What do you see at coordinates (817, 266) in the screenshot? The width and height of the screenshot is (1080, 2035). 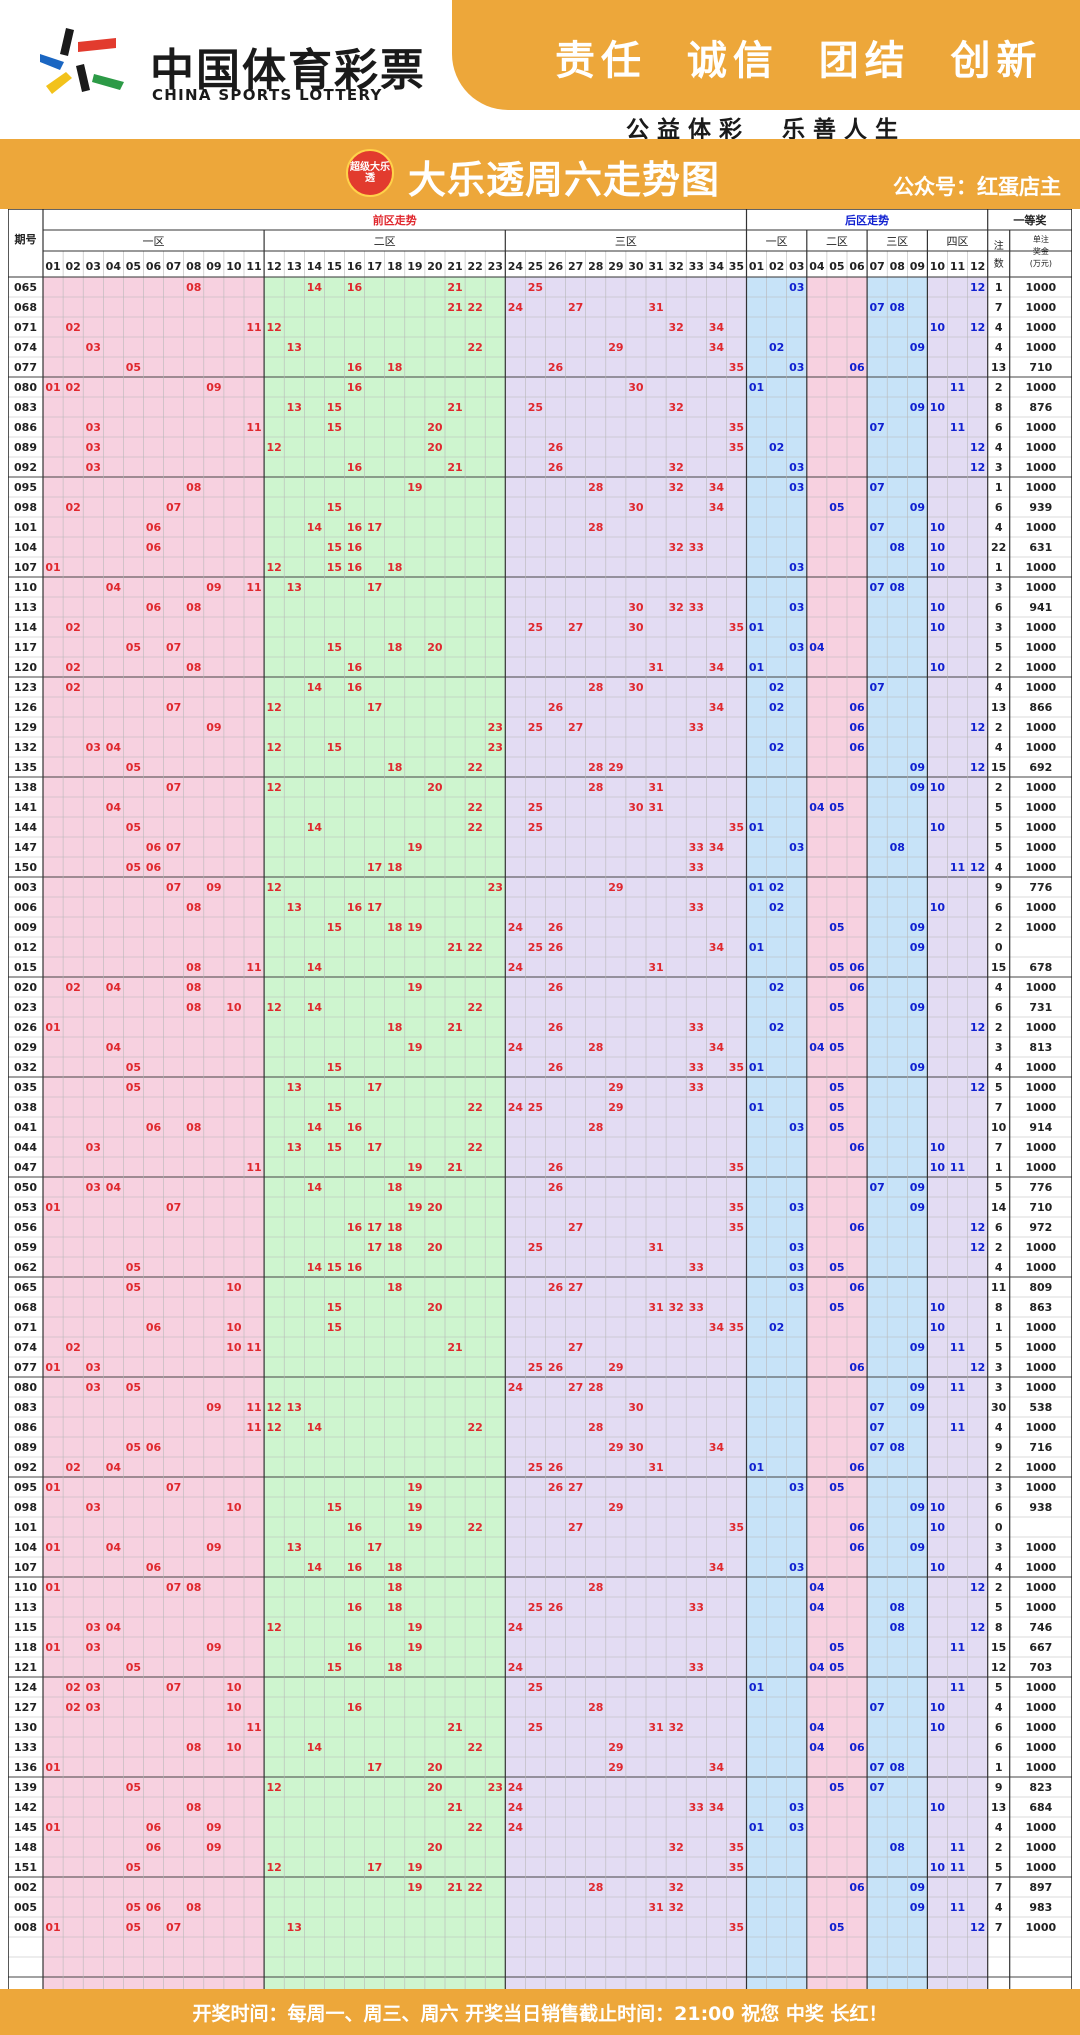 I see `back-number-header: 04` at bounding box center [817, 266].